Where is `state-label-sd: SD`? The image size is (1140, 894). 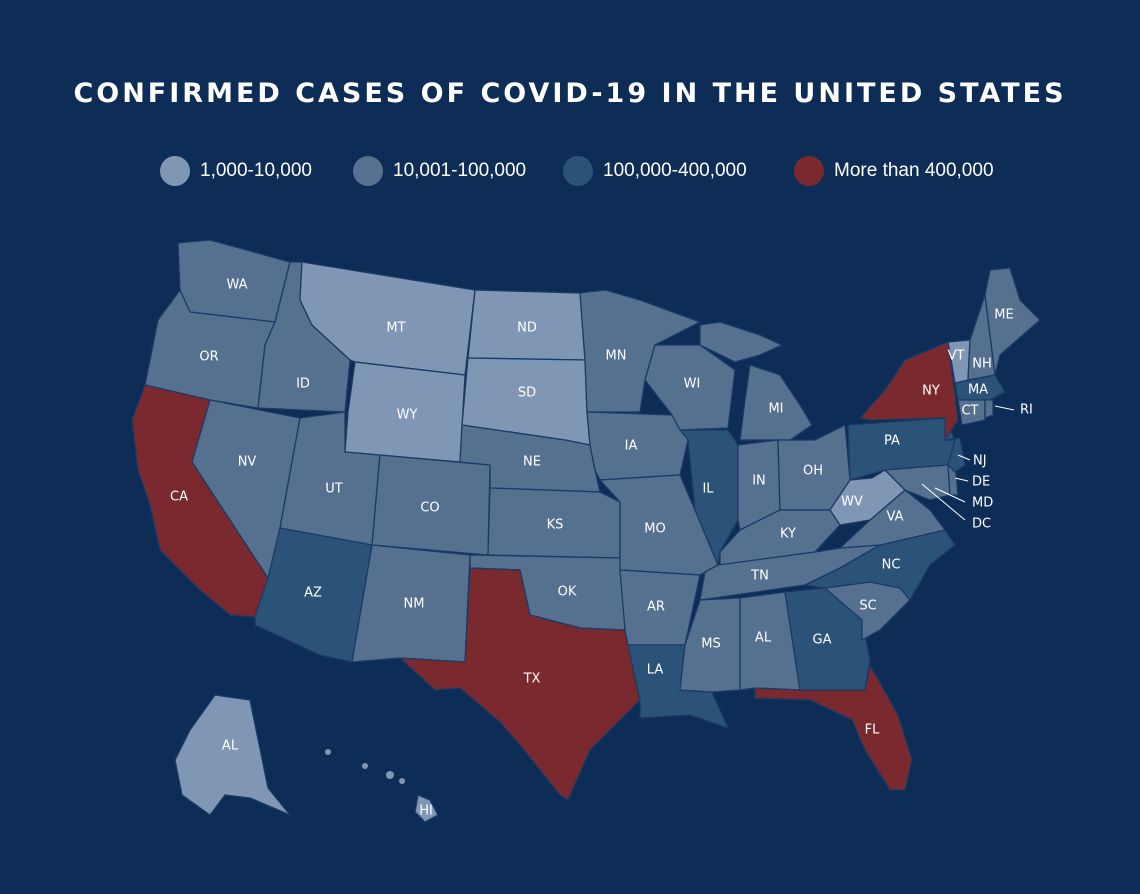 state-label-sd: SD is located at coordinates (527, 393).